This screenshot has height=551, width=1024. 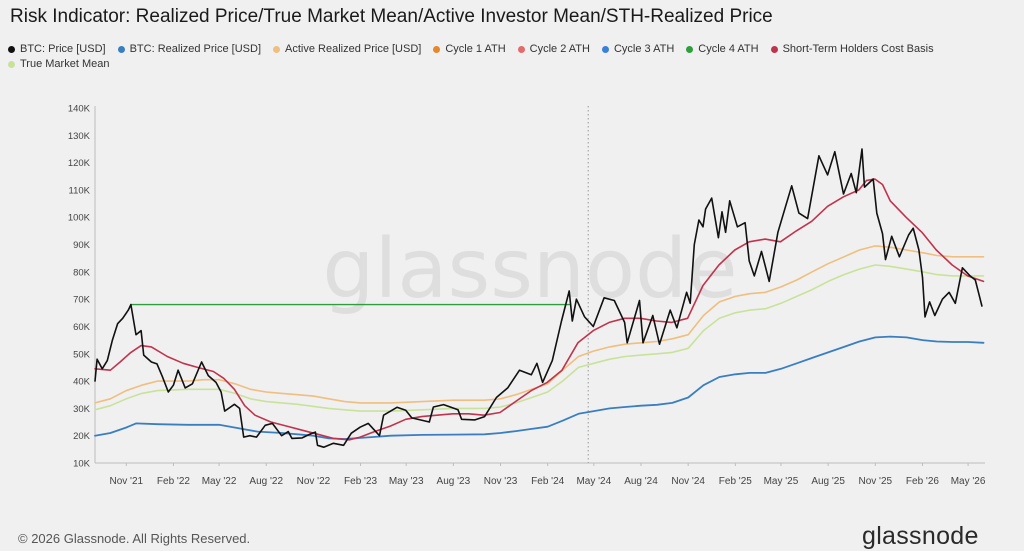 I want to click on legend-item-btc-price-usd: BTC: Price [USD], so click(x=57, y=49).